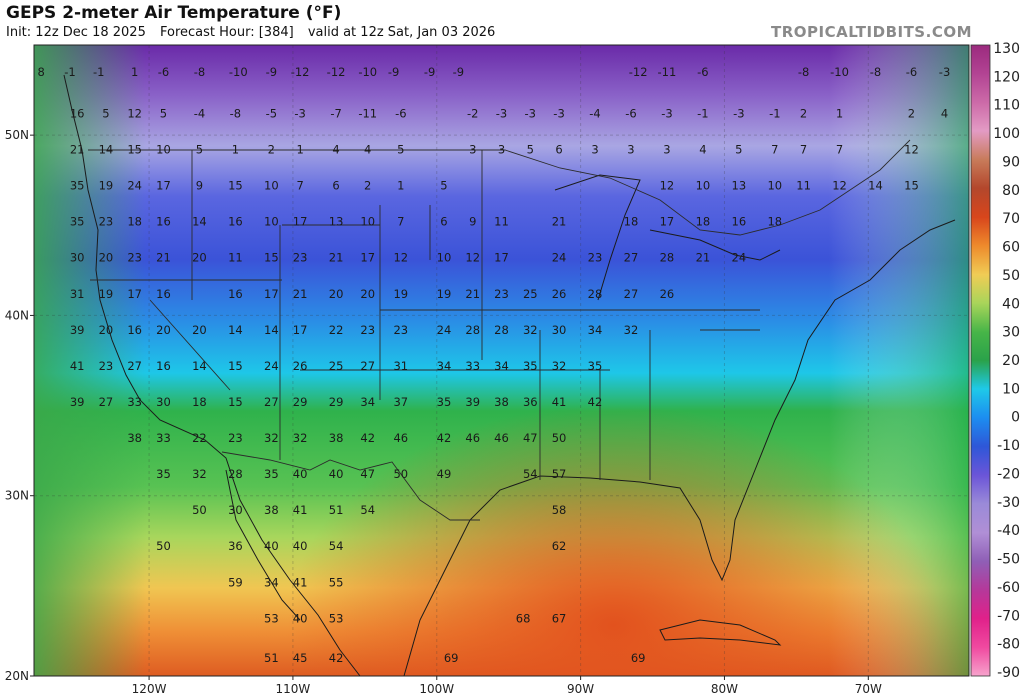 This screenshot has height=696, width=1024. Describe the element at coordinates (1011, 361) in the screenshot. I see `colorbar-label: 20` at that location.